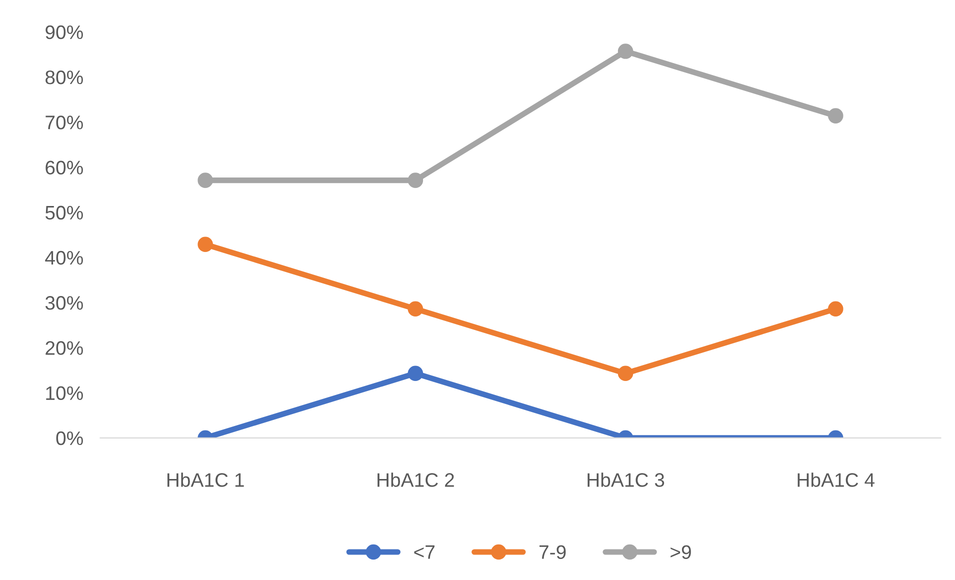 This screenshot has width=955, height=580. Describe the element at coordinates (416, 479) in the screenshot. I see `x-tick-label: HbA1C 2` at that location.